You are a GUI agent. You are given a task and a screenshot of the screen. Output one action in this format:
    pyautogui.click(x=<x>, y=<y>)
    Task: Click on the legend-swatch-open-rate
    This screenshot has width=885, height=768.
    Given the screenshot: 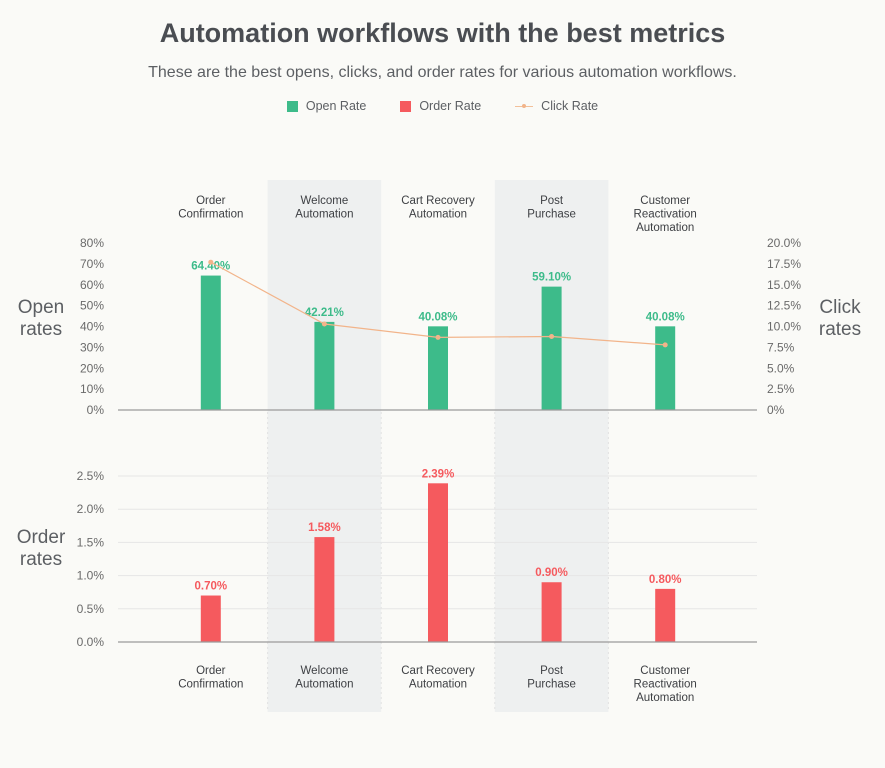 What is the action you would take?
    pyautogui.click(x=292, y=106)
    